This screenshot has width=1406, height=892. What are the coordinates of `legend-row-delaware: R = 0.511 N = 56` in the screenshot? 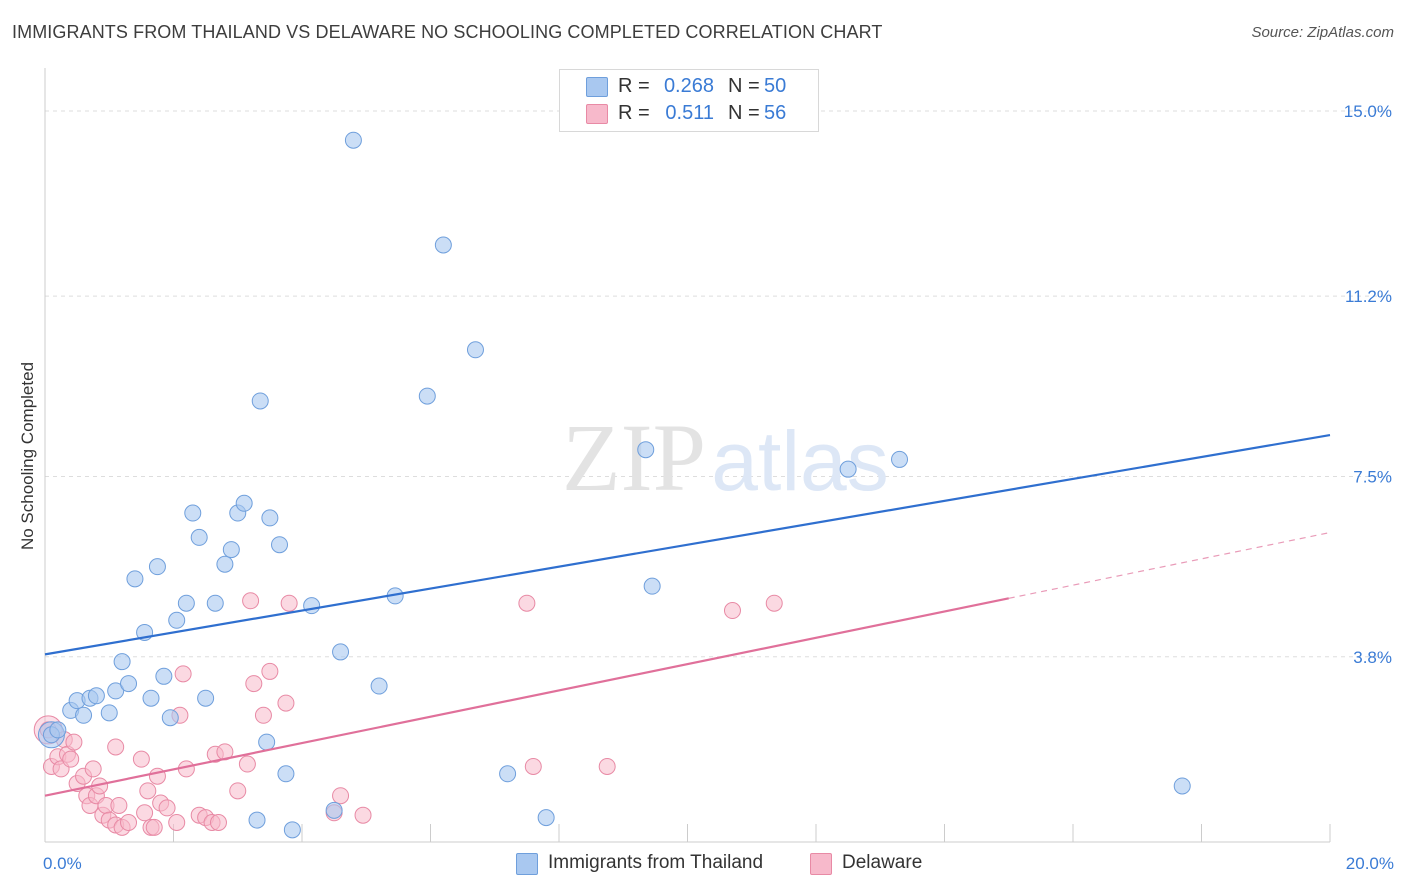 It's located at (689, 114).